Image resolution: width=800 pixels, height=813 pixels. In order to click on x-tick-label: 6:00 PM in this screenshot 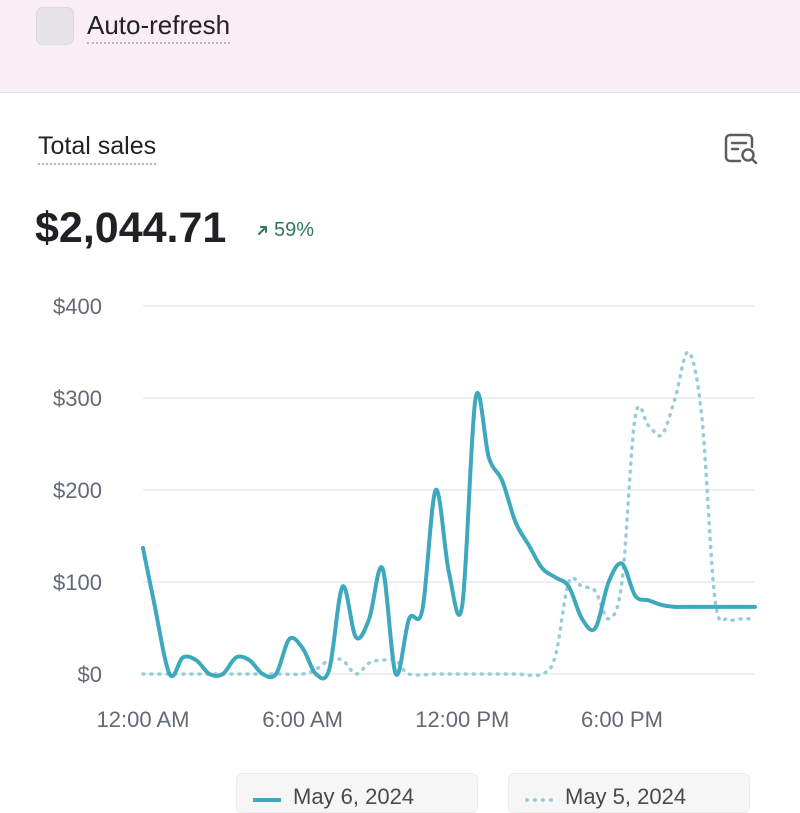, I will do `click(622, 719)`.